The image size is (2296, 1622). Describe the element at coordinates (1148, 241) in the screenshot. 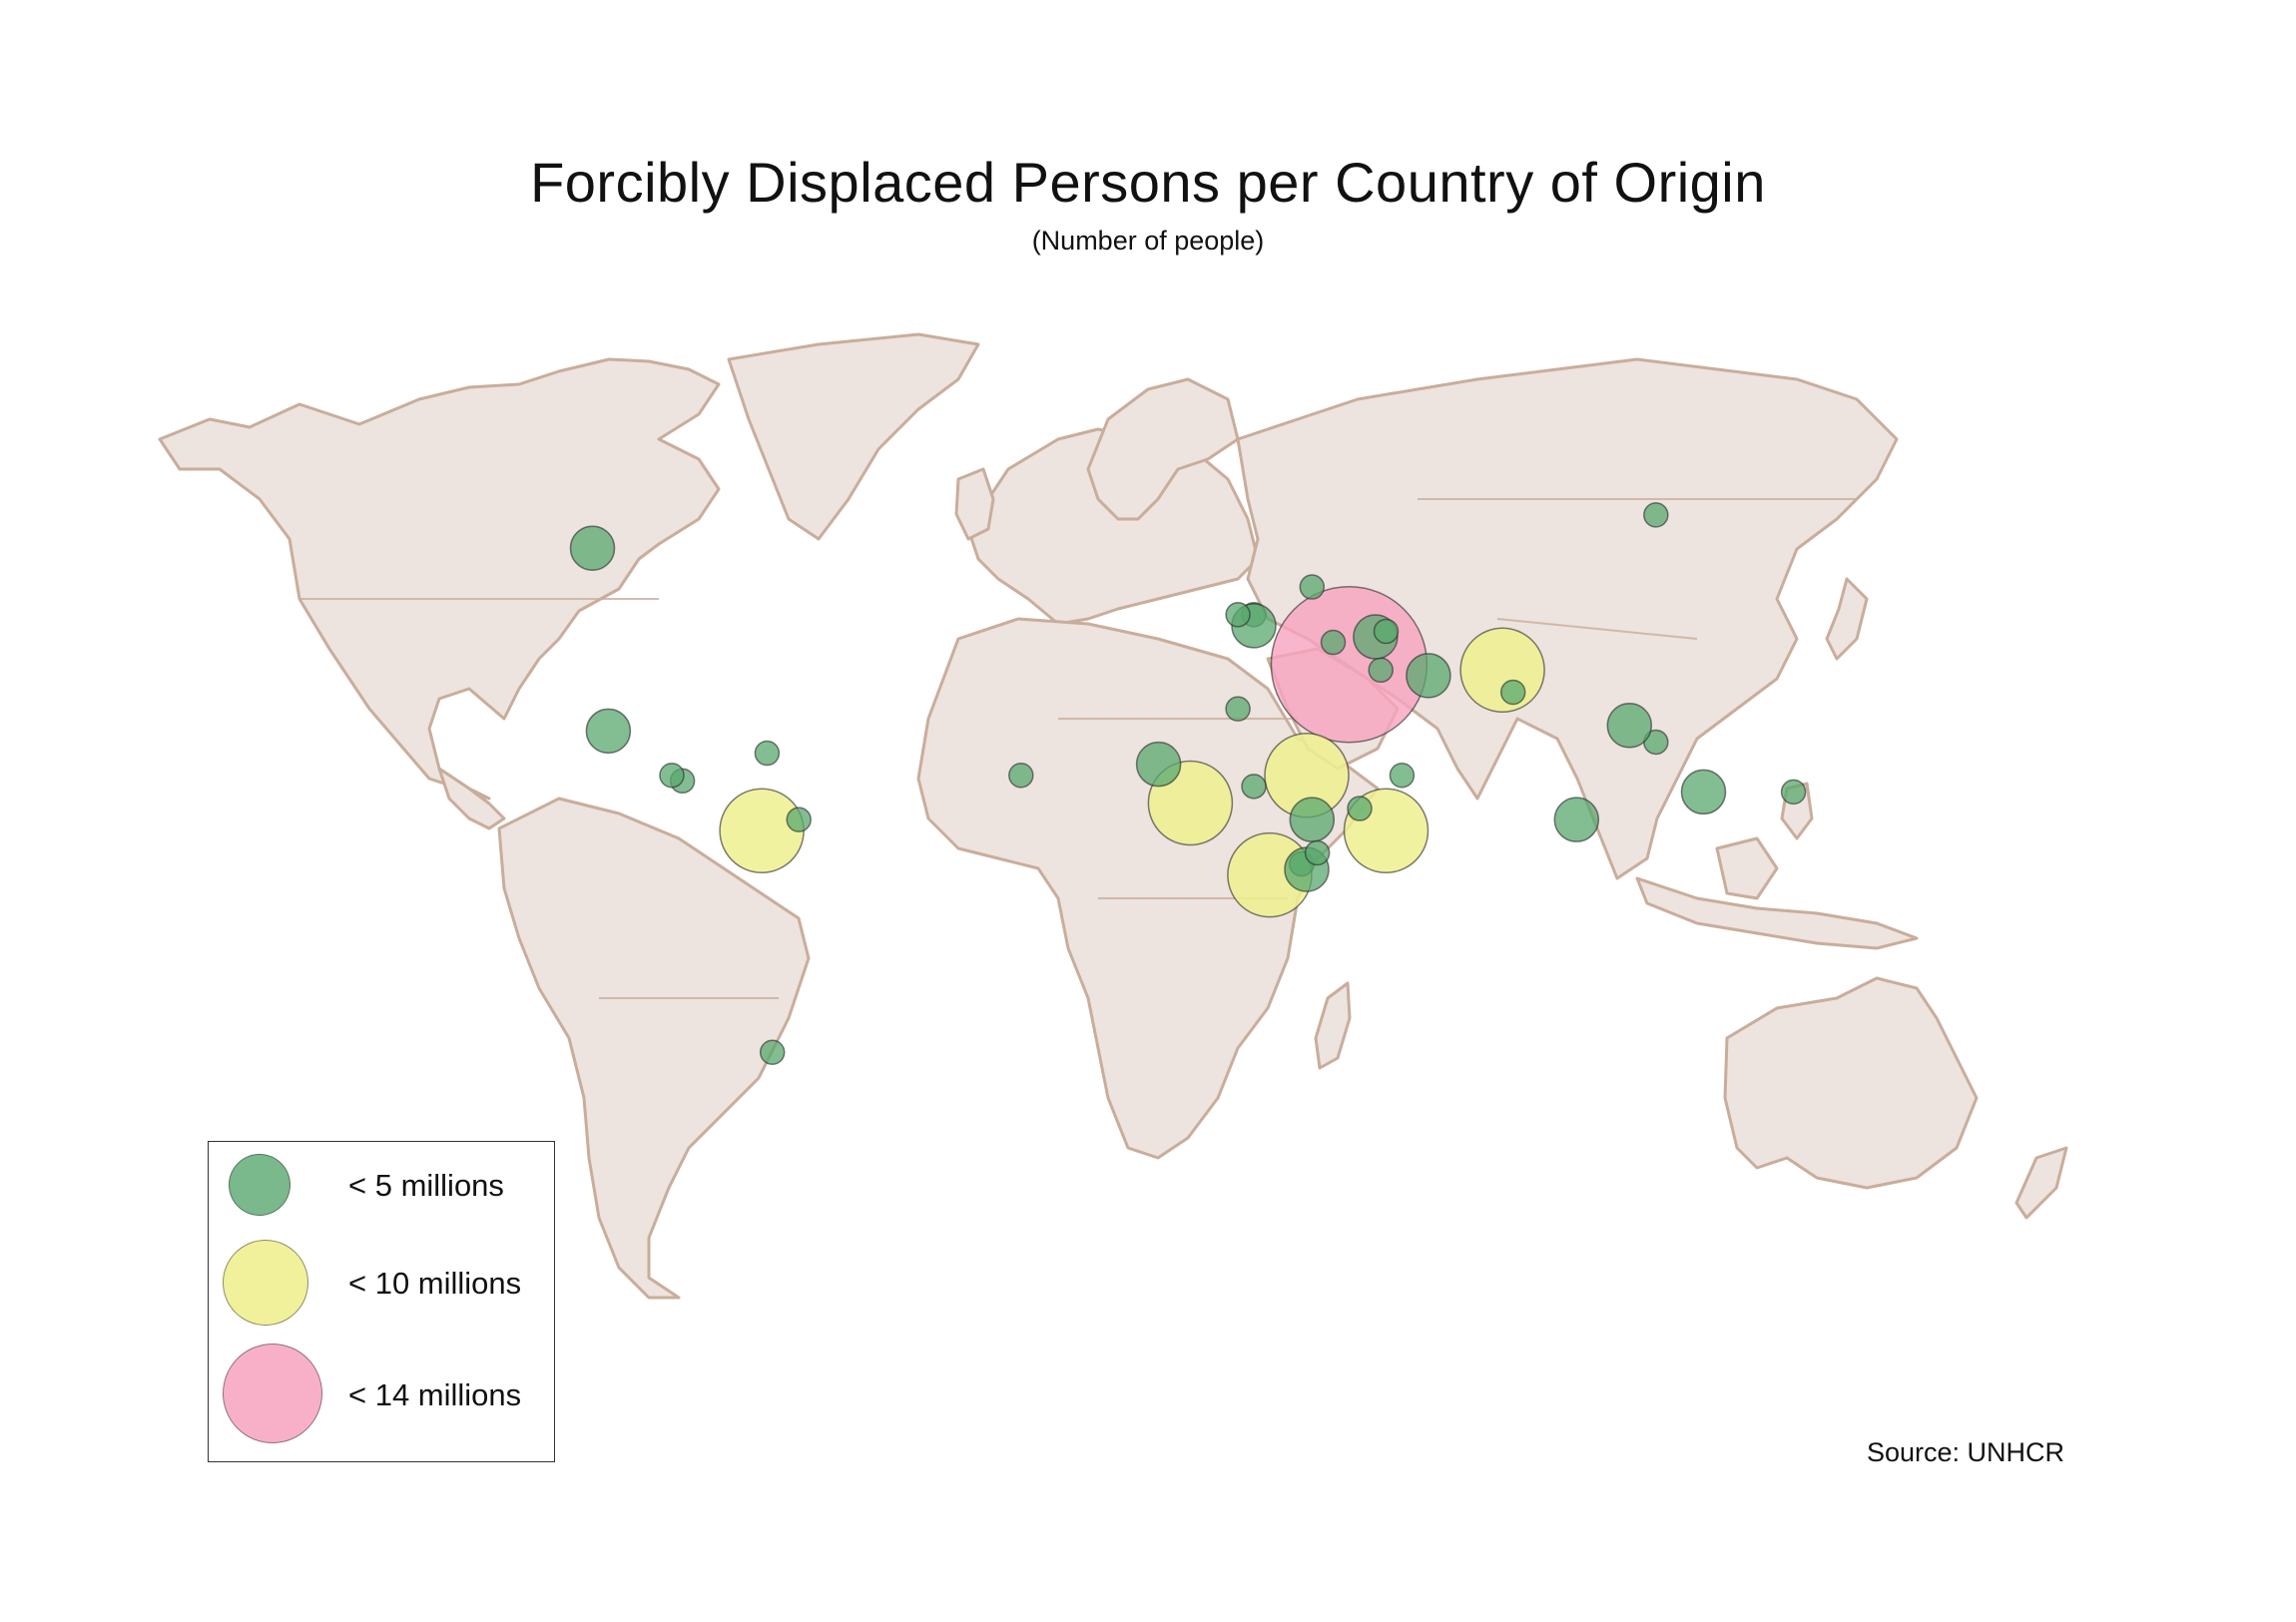

I see `map-subtitle: (Number of people)` at that location.